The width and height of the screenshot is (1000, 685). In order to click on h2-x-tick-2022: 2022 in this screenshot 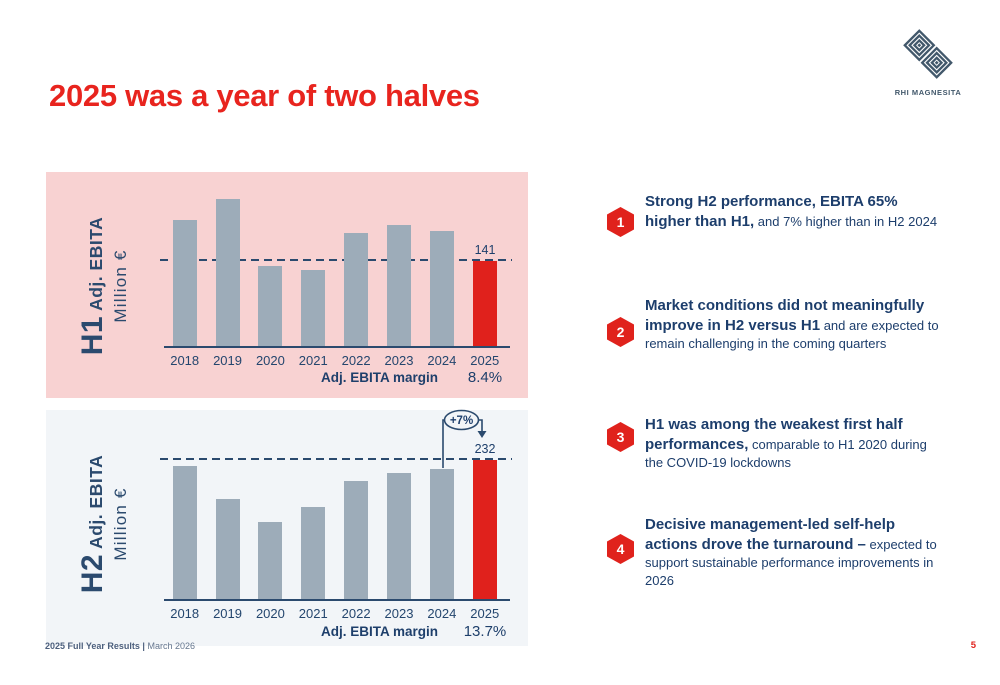, I will do `click(356, 613)`.